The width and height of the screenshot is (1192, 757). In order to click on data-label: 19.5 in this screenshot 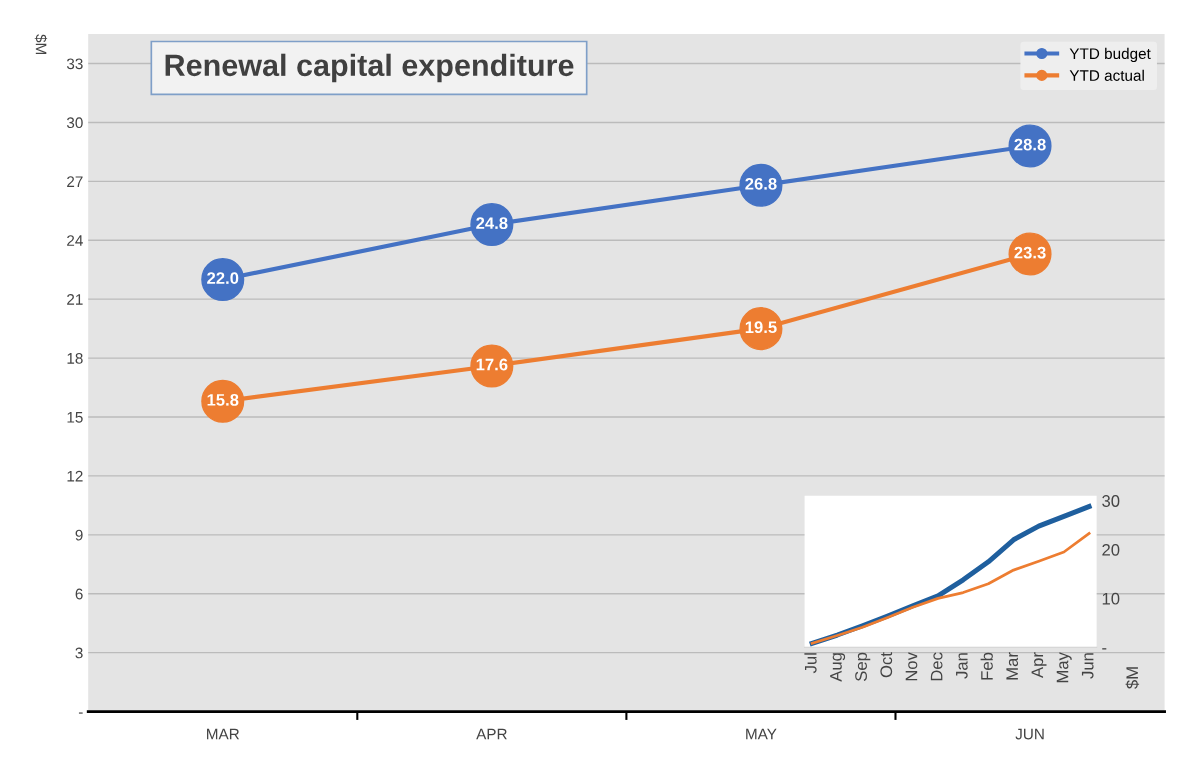, I will do `click(761, 327)`.